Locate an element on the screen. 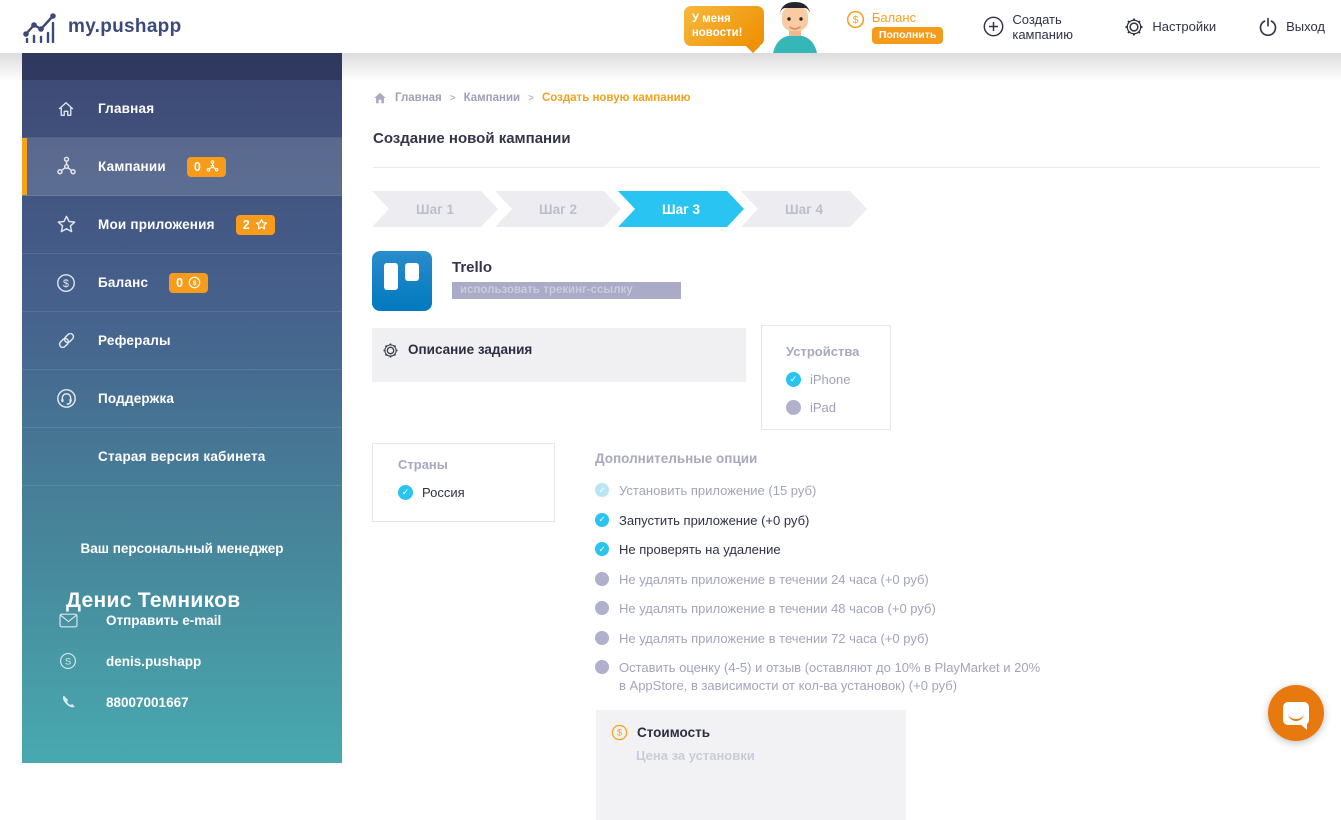 The width and height of the screenshot is (1341, 820). sidebar-item-old-version: Старая версия кабинета is located at coordinates (182, 457).